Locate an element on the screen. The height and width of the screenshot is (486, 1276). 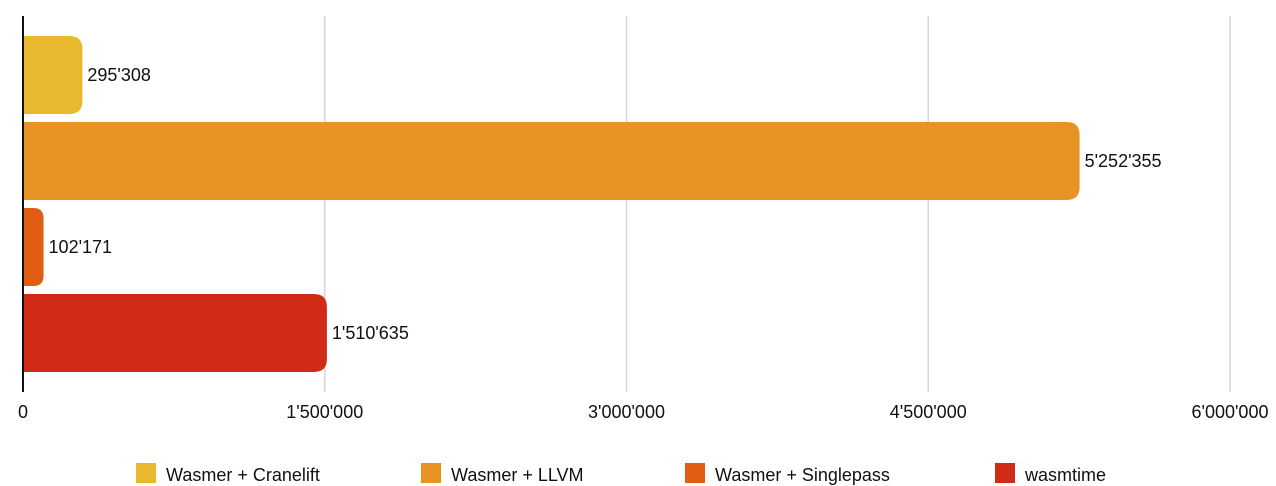
bar-value-label: 1'510'635 is located at coordinates (370, 333).